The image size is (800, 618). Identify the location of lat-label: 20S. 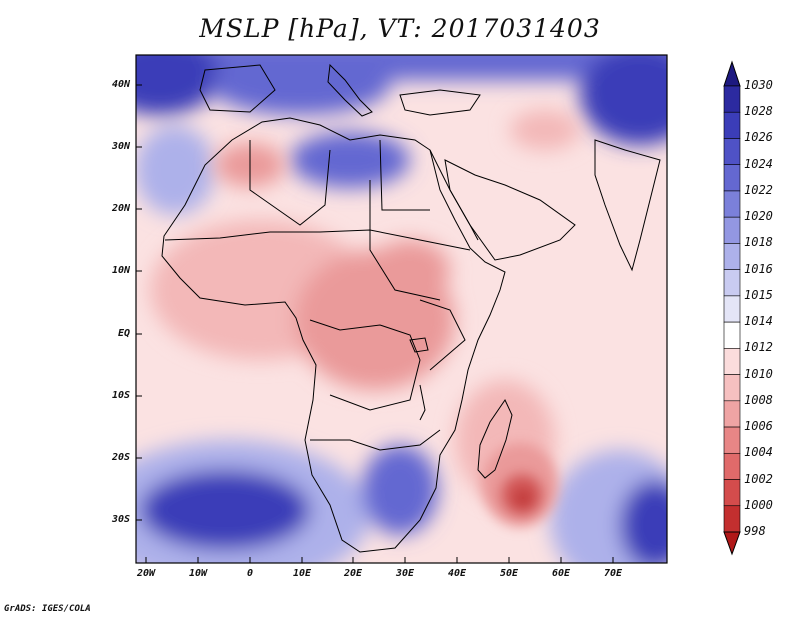
(120, 457).